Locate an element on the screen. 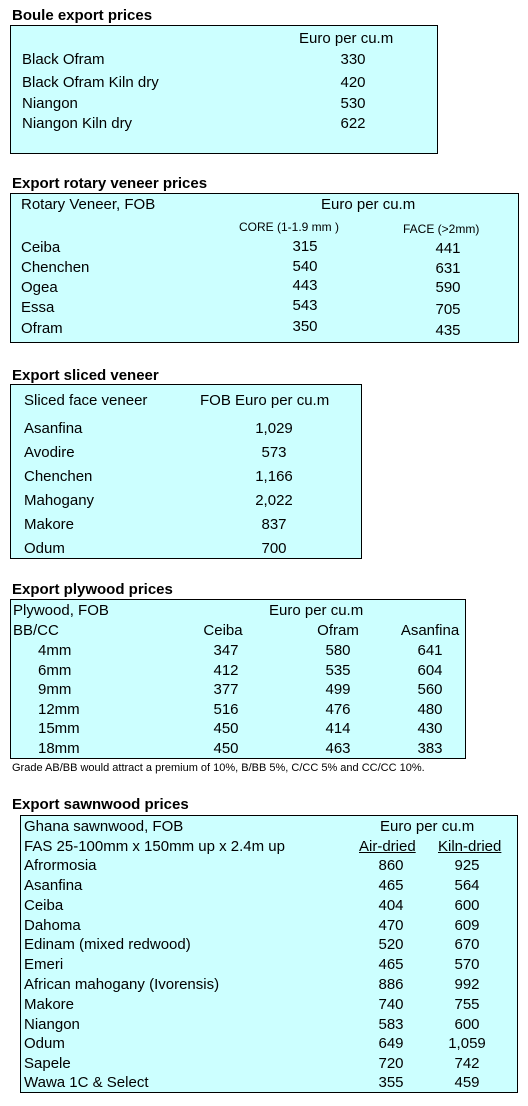 Image resolution: width=528 pixels, height=1106 pixels. sliced-row-name: Chenchen is located at coordinates (58, 476).